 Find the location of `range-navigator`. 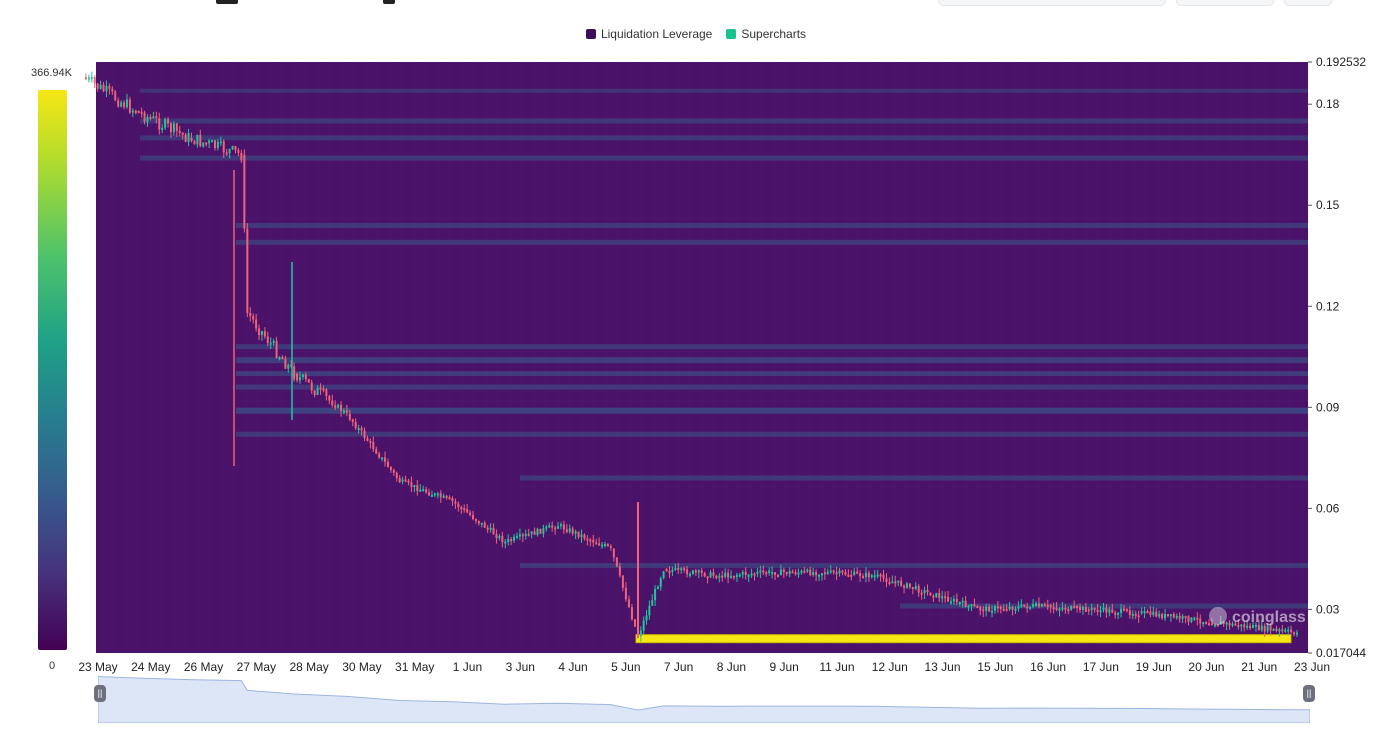

range-navigator is located at coordinates (704, 693).